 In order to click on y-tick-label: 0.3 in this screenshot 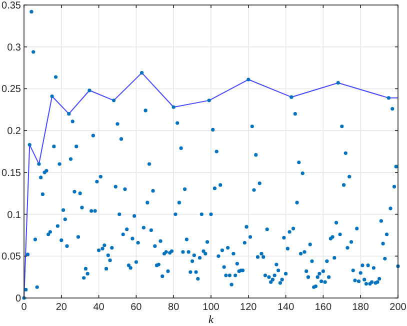, I will do `click(14, 48)`.